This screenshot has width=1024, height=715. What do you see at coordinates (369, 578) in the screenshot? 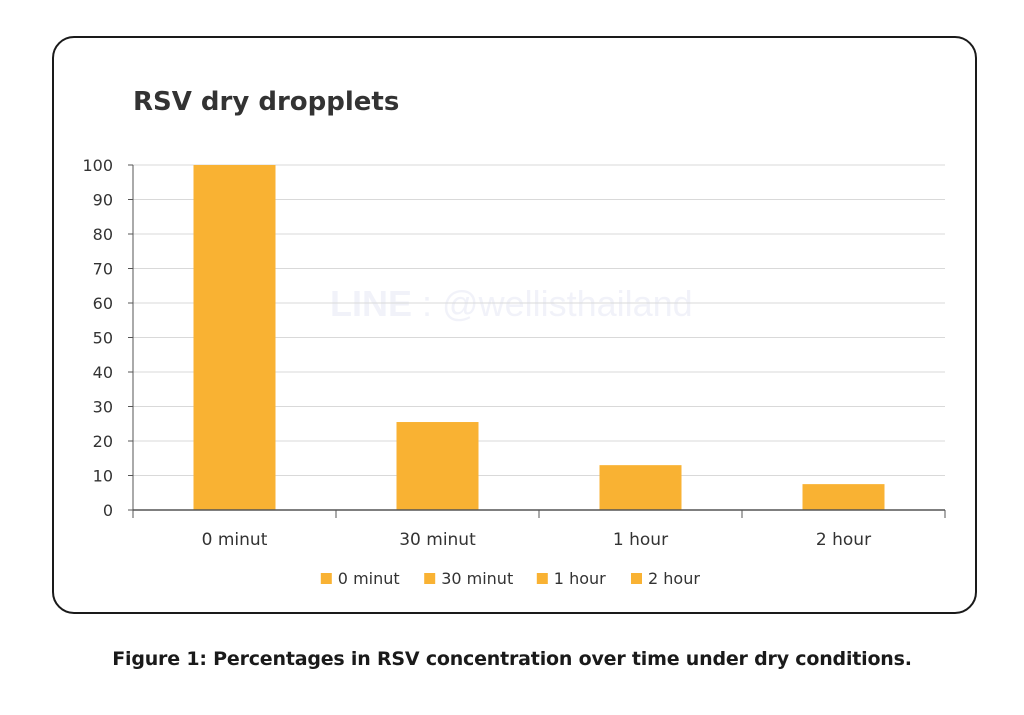
I see `legend-label: 0 minut` at bounding box center [369, 578].